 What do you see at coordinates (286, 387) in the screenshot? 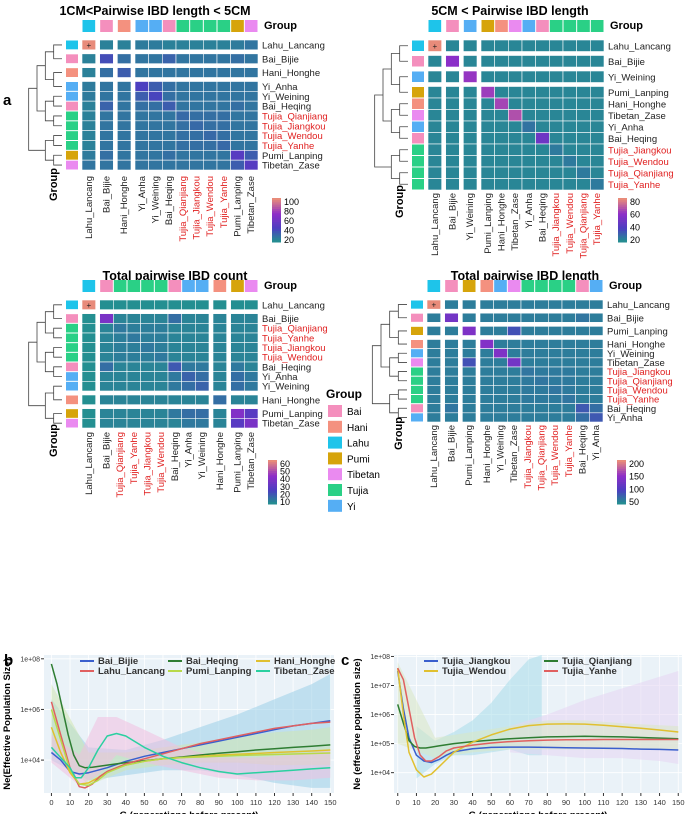
I see `row-label: Yi_Weining` at bounding box center [286, 387].